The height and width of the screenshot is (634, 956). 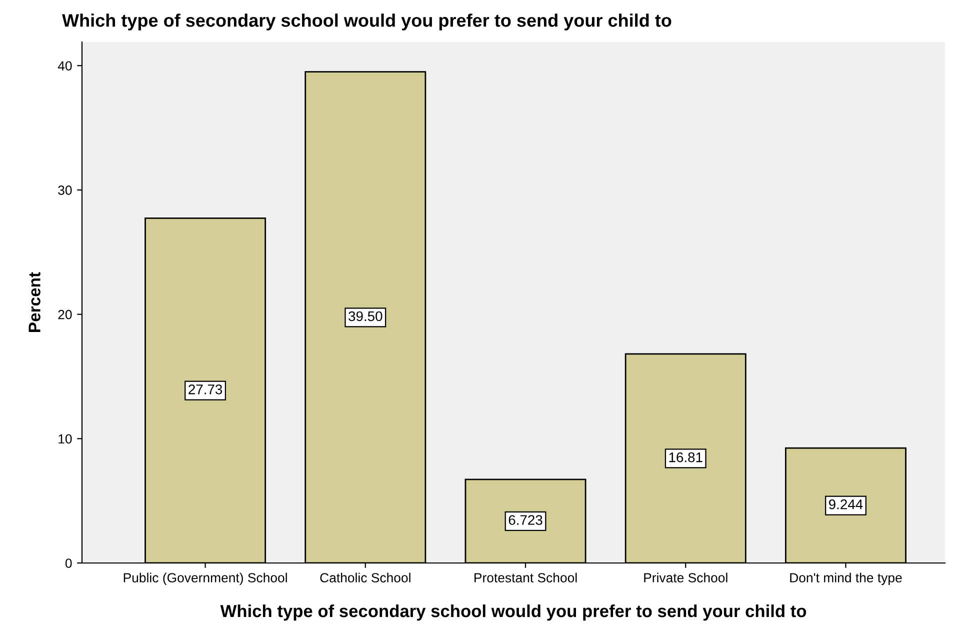 What do you see at coordinates (65, 66) in the screenshot?
I see `y-tick-label: 40` at bounding box center [65, 66].